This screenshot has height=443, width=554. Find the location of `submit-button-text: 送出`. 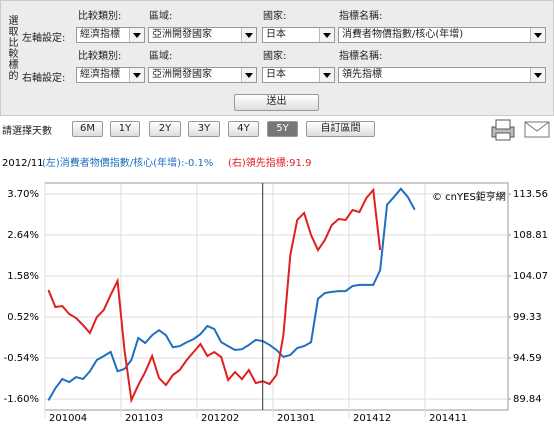

submit-button-text: 送出 is located at coordinates (276, 101).